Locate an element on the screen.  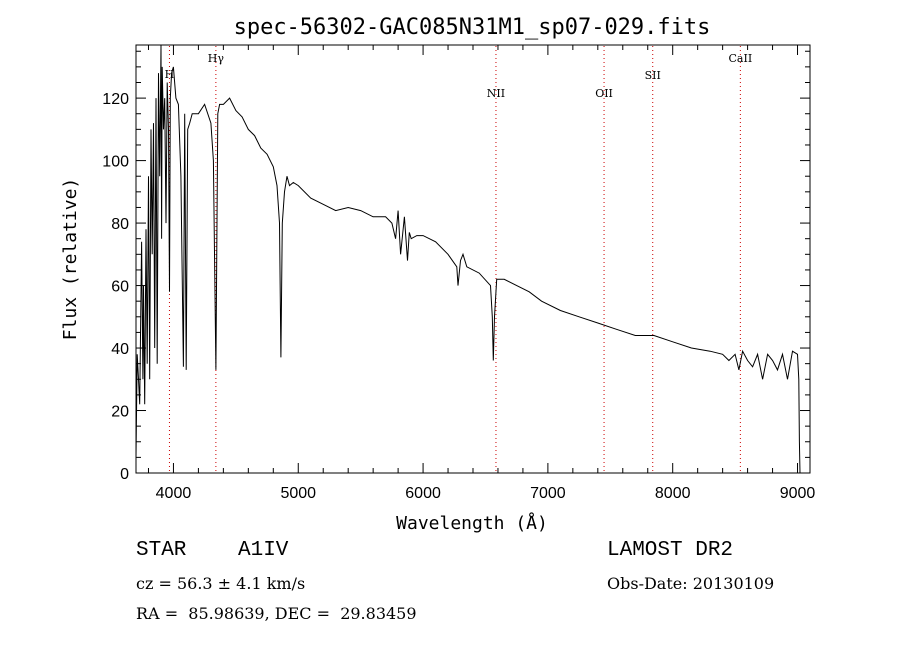
y-tick-label: 0 is located at coordinates (124, 474).